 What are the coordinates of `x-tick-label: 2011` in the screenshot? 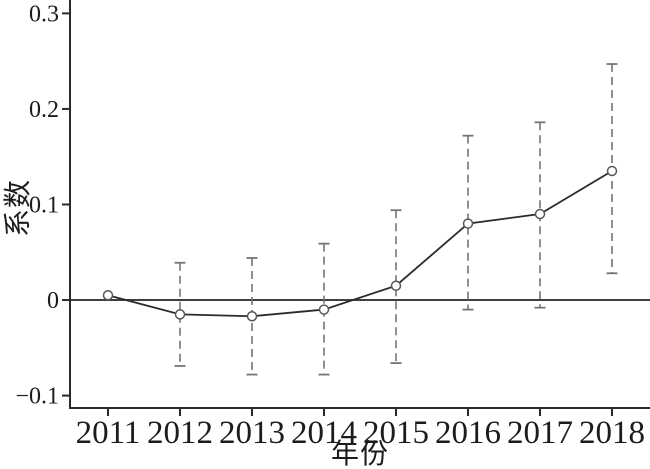 It's located at (108, 433).